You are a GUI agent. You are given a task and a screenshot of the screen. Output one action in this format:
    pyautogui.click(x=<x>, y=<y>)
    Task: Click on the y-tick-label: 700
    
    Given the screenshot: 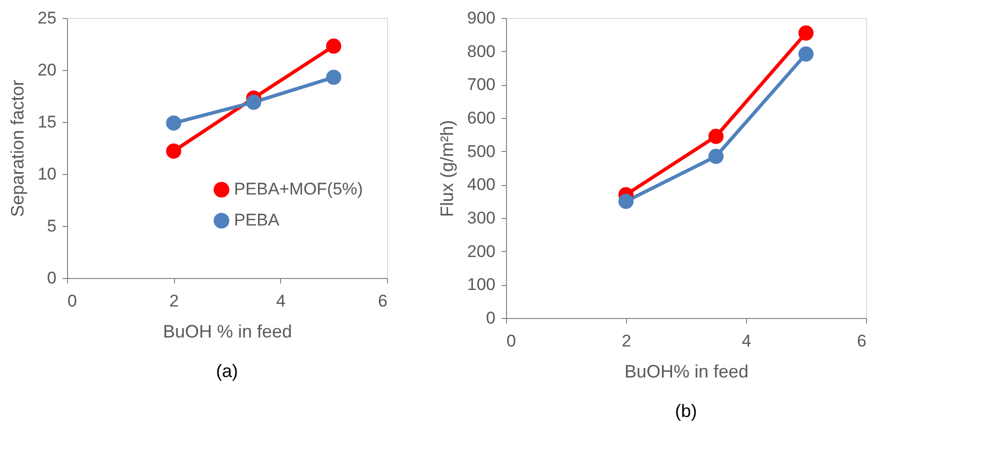 What is the action you would take?
    pyautogui.click(x=481, y=84)
    